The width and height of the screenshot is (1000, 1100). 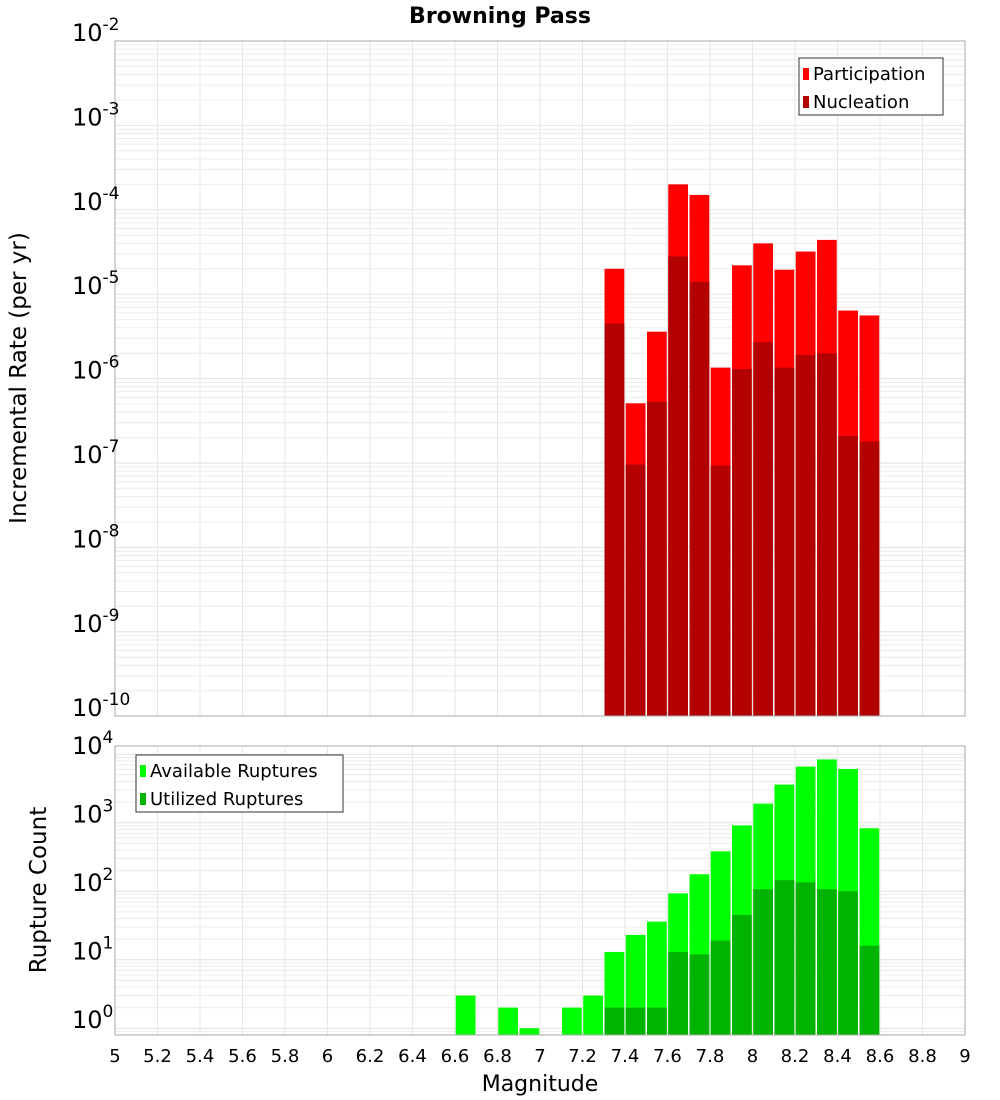 I want to click on bottom-y-tick-label: 10², so click(x=92, y=881).